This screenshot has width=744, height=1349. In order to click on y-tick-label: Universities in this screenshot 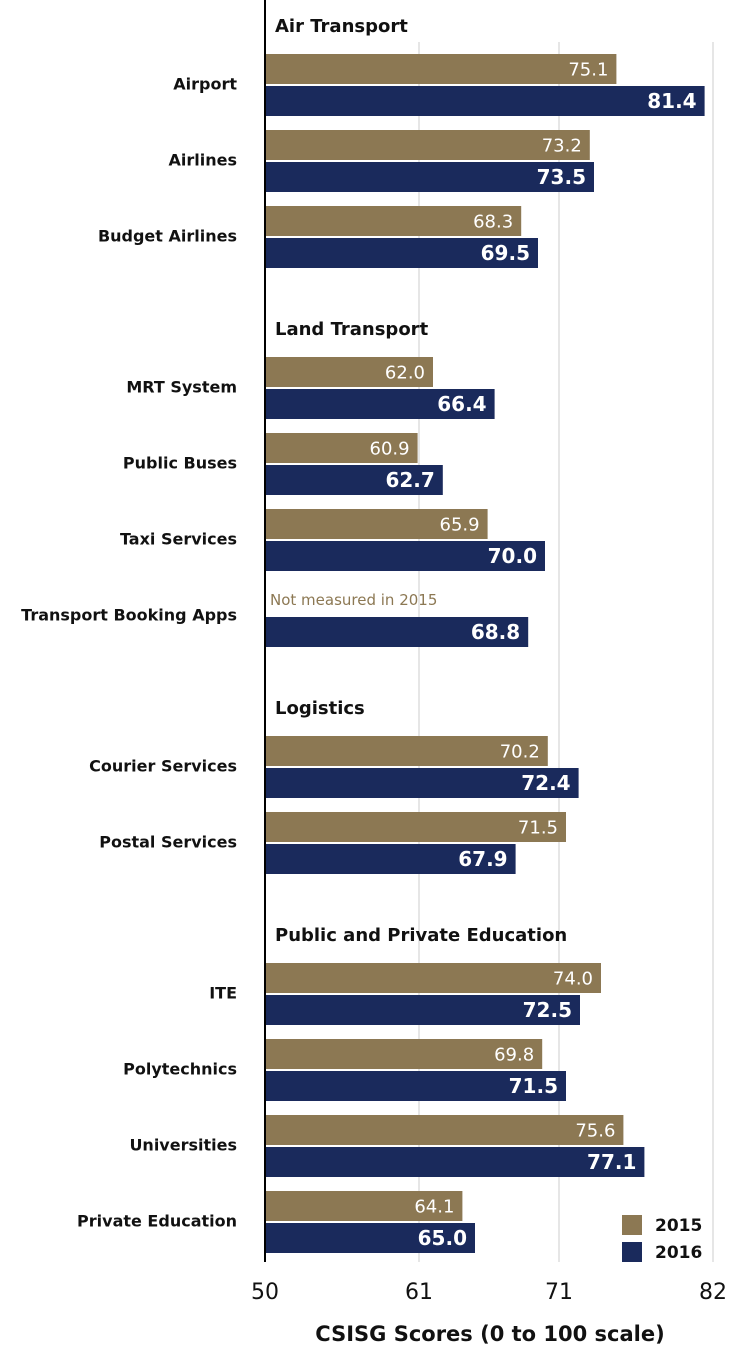, I will do `click(183, 1145)`.